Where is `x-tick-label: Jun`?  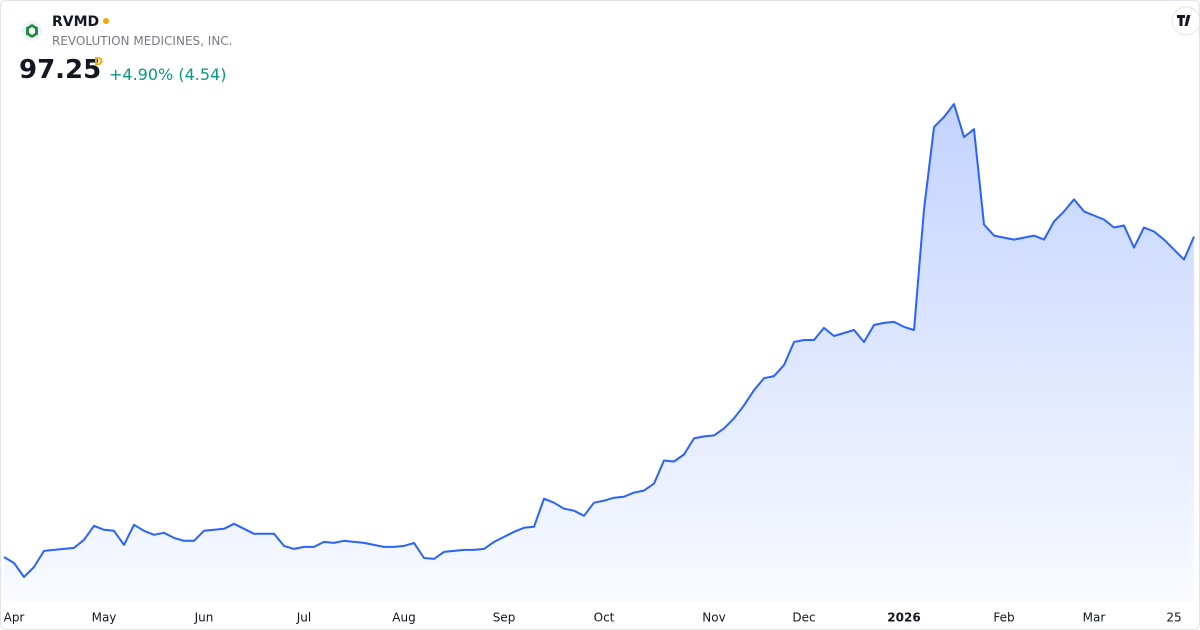 x-tick-label: Jun is located at coordinates (204, 618).